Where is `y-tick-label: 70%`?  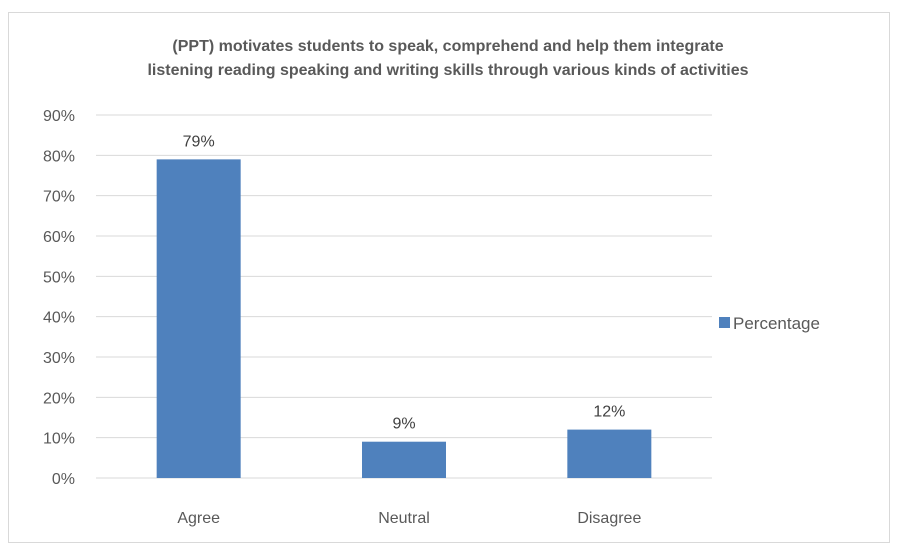 y-tick-label: 70% is located at coordinates (59, 197).